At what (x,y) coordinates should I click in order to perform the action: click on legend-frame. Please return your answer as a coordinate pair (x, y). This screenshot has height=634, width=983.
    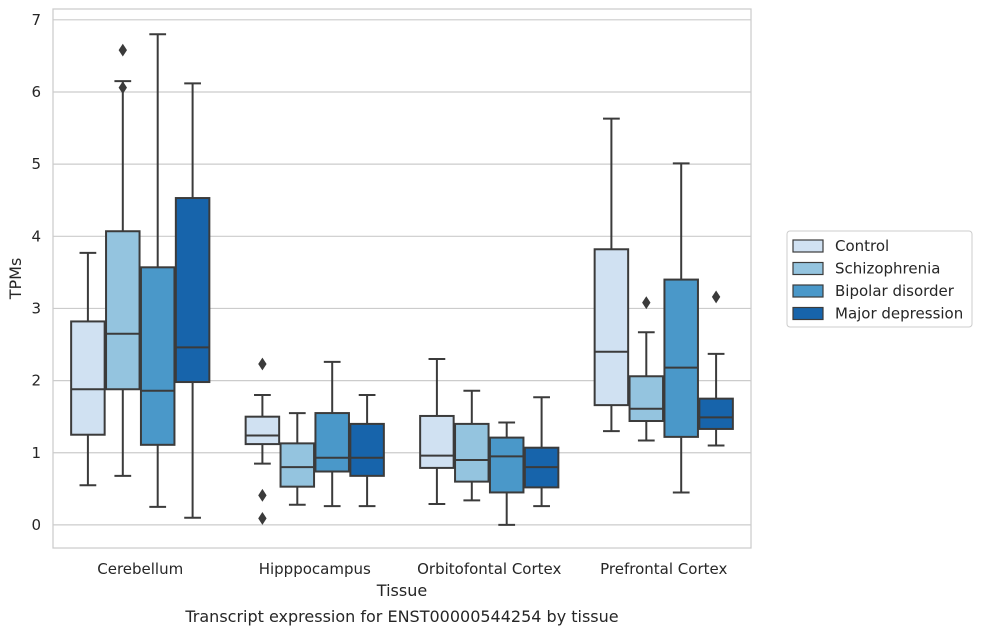
    Looking at the image, I should click on (879, 279).